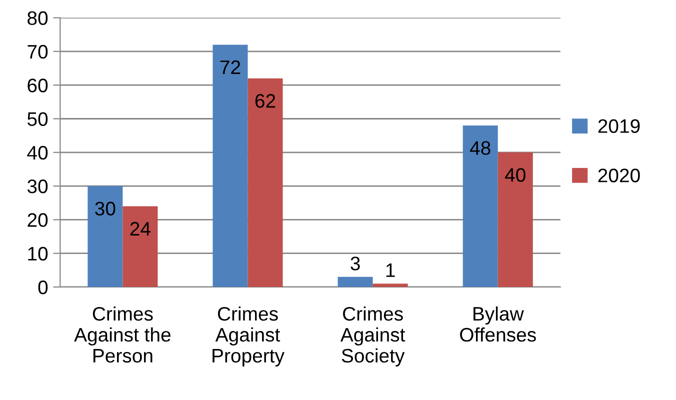 The image size is (676, 400). Describe the element at coordinates (265, 101) in the screenshot. I see `data-label: 62` at that location.